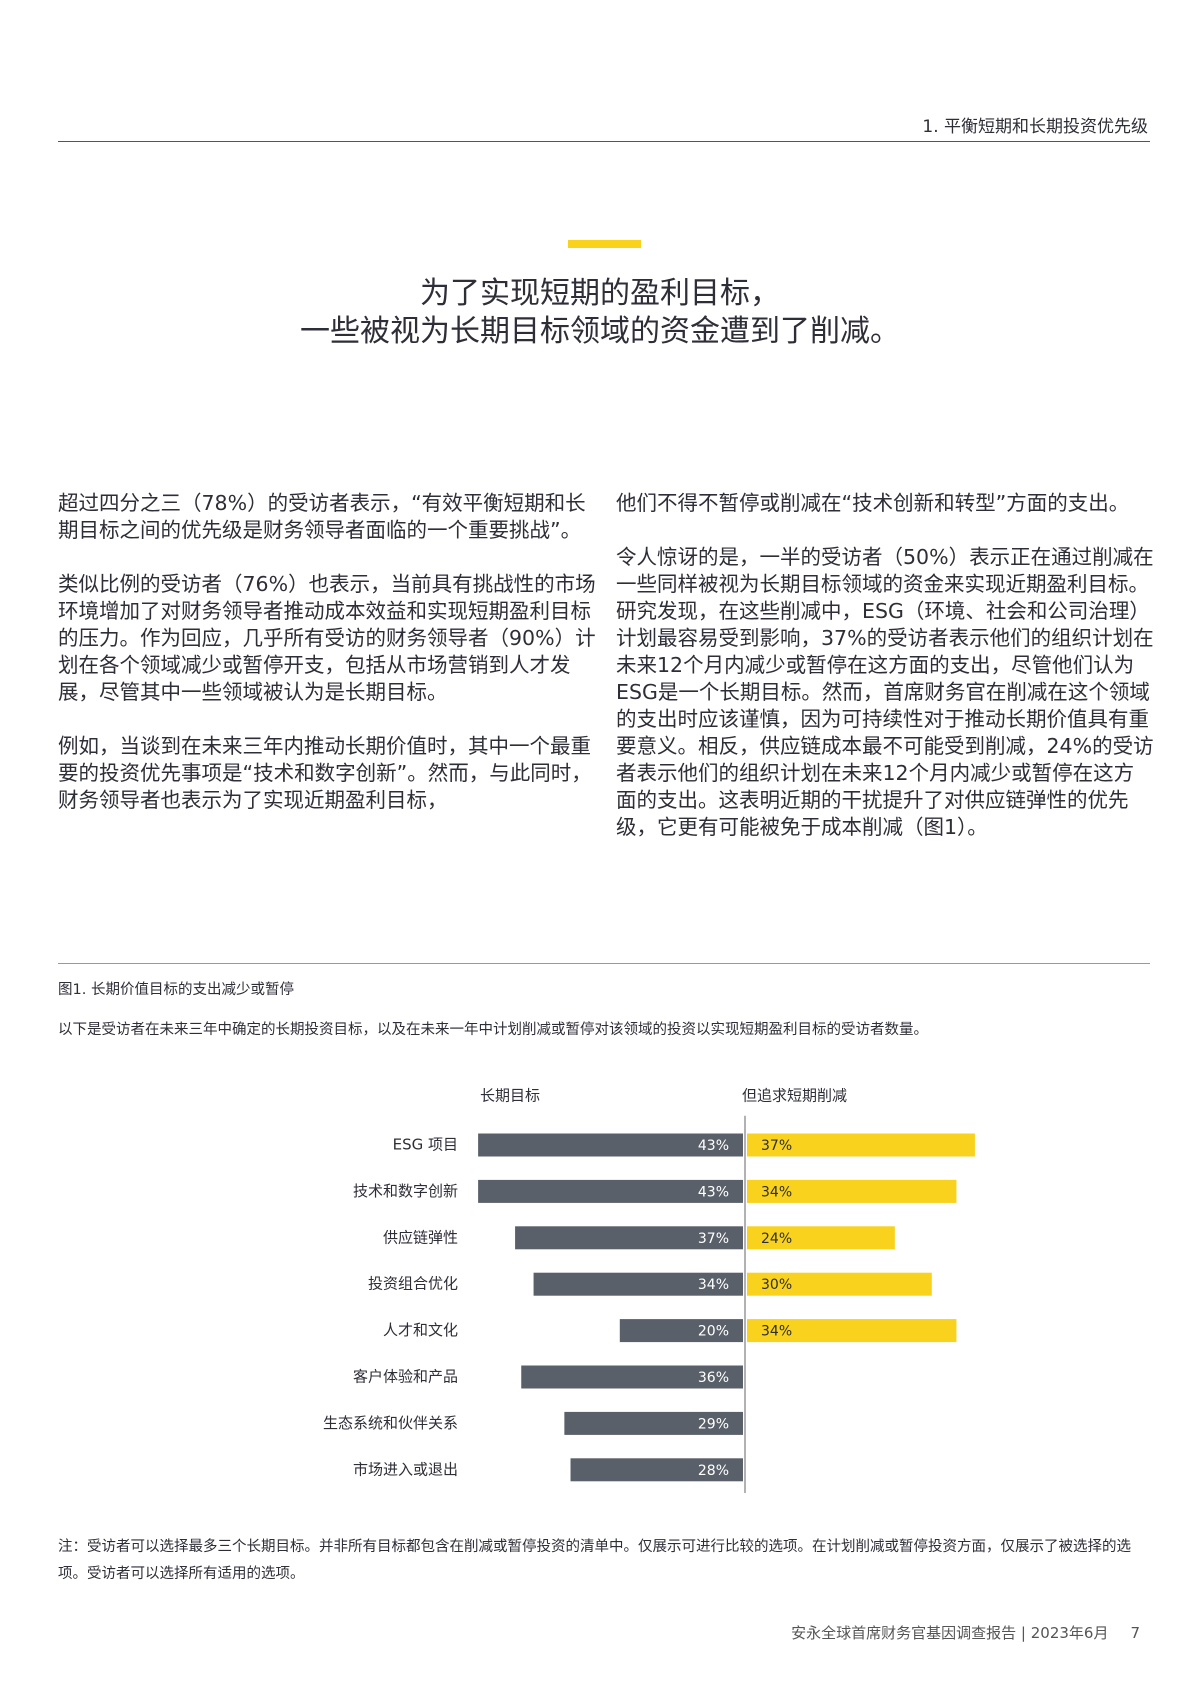  What do you see at coordinates (713, 1471) in the screenshot?
I see `value-label: 28%` at bounding box center [713, 1471].